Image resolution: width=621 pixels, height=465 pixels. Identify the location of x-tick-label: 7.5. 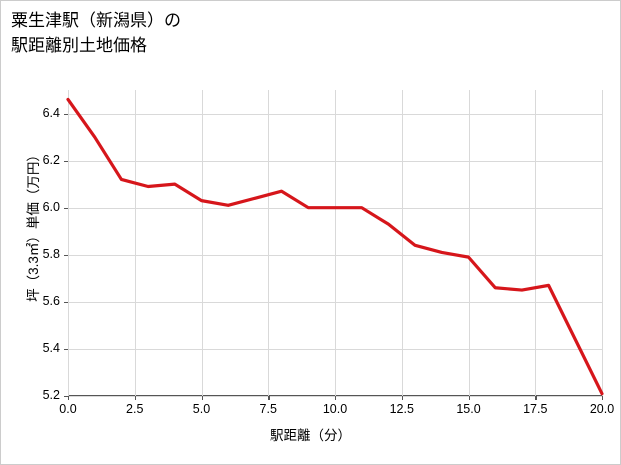
(268, 409).